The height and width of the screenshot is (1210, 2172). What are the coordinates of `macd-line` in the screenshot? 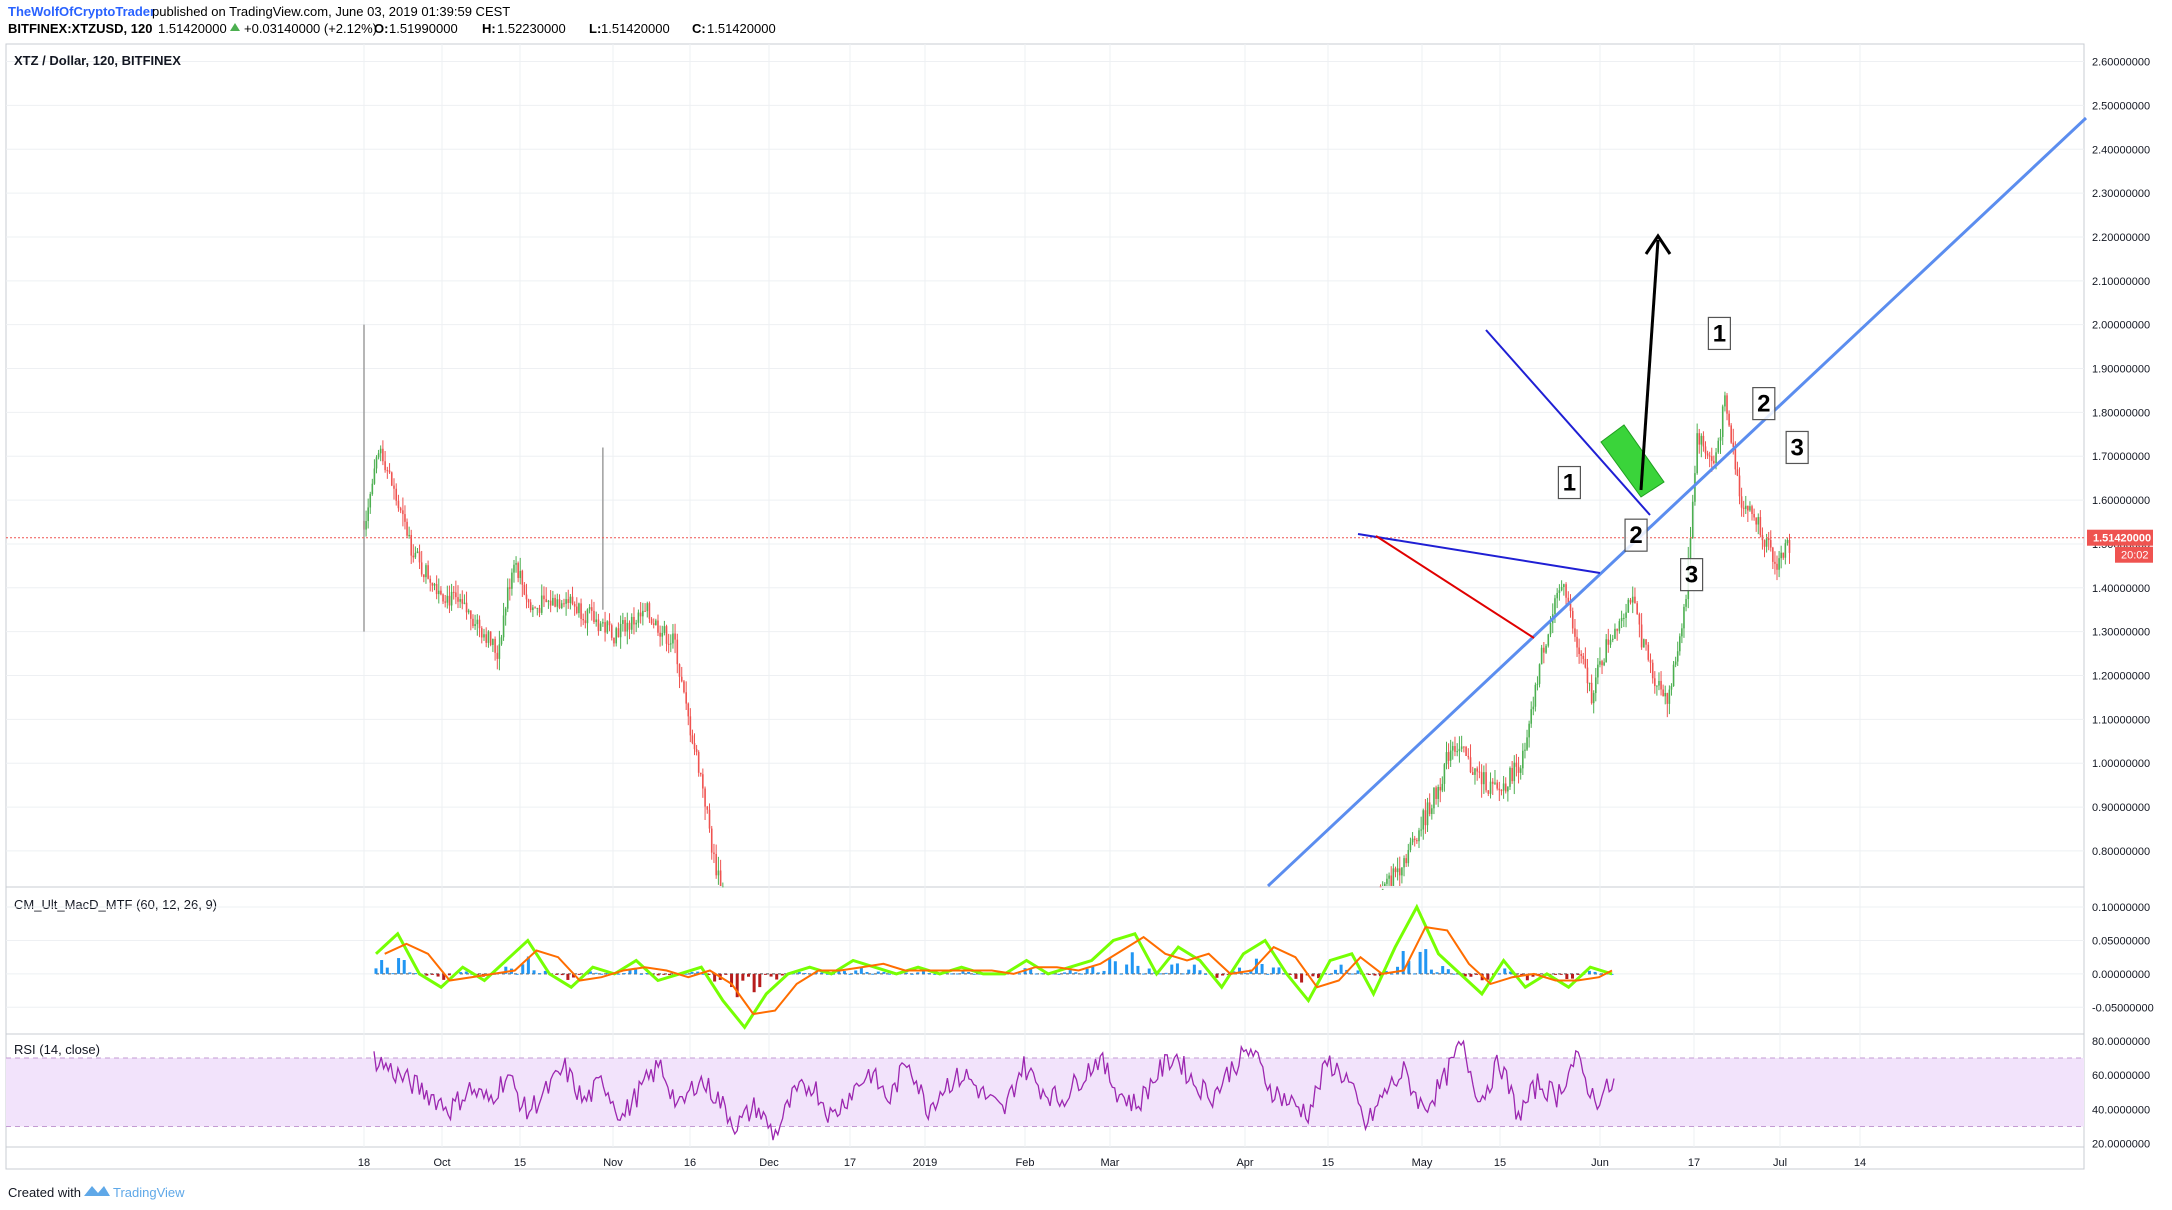 It's located at (993, 966).